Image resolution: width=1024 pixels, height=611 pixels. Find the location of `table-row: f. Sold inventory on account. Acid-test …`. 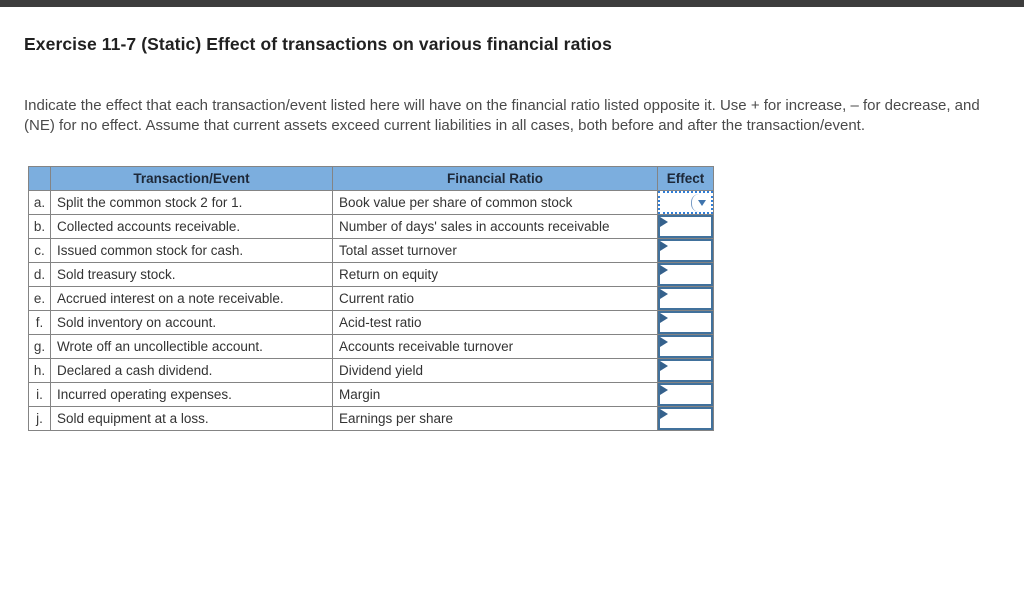

table-row: f. Sold inventory on account. Acid-test … is located at coordinates (371, 322).